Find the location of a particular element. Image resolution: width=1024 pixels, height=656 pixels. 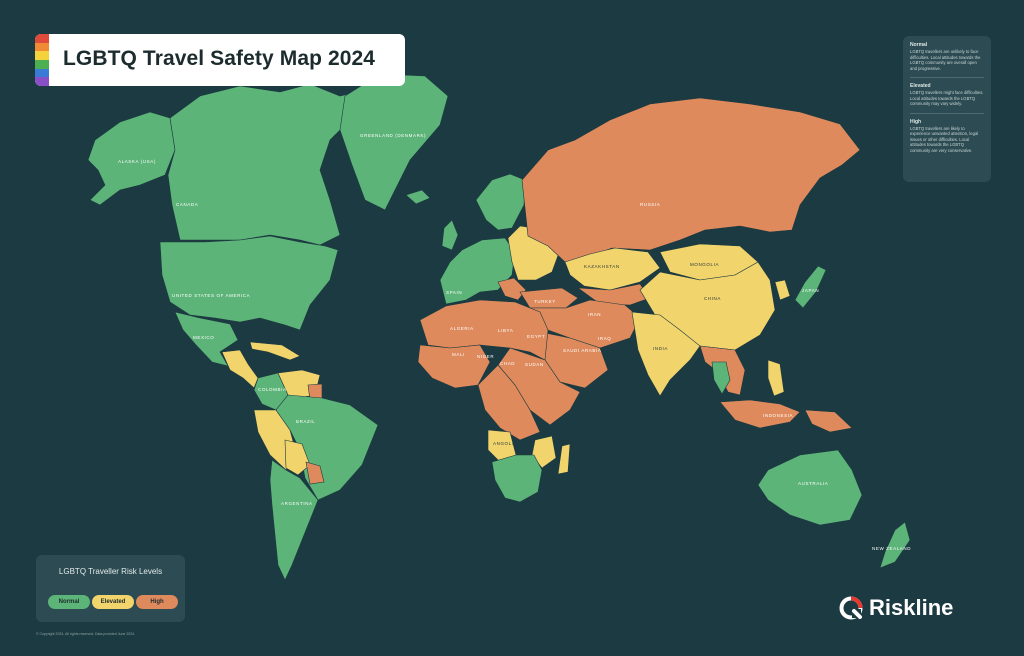

region-korea is located at coordinates (782, 290).